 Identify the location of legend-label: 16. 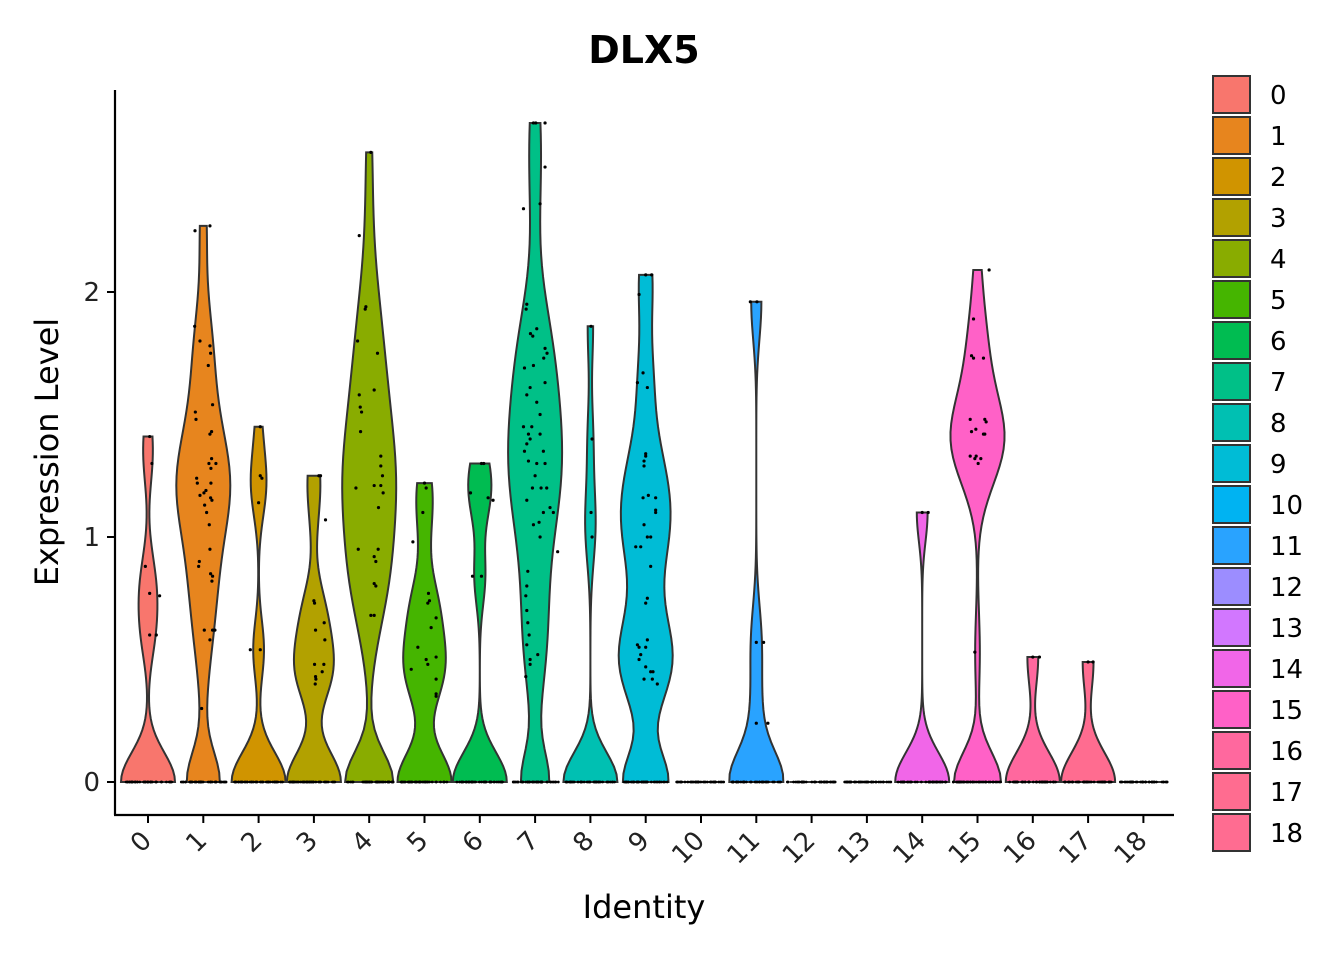
(1286, 752).